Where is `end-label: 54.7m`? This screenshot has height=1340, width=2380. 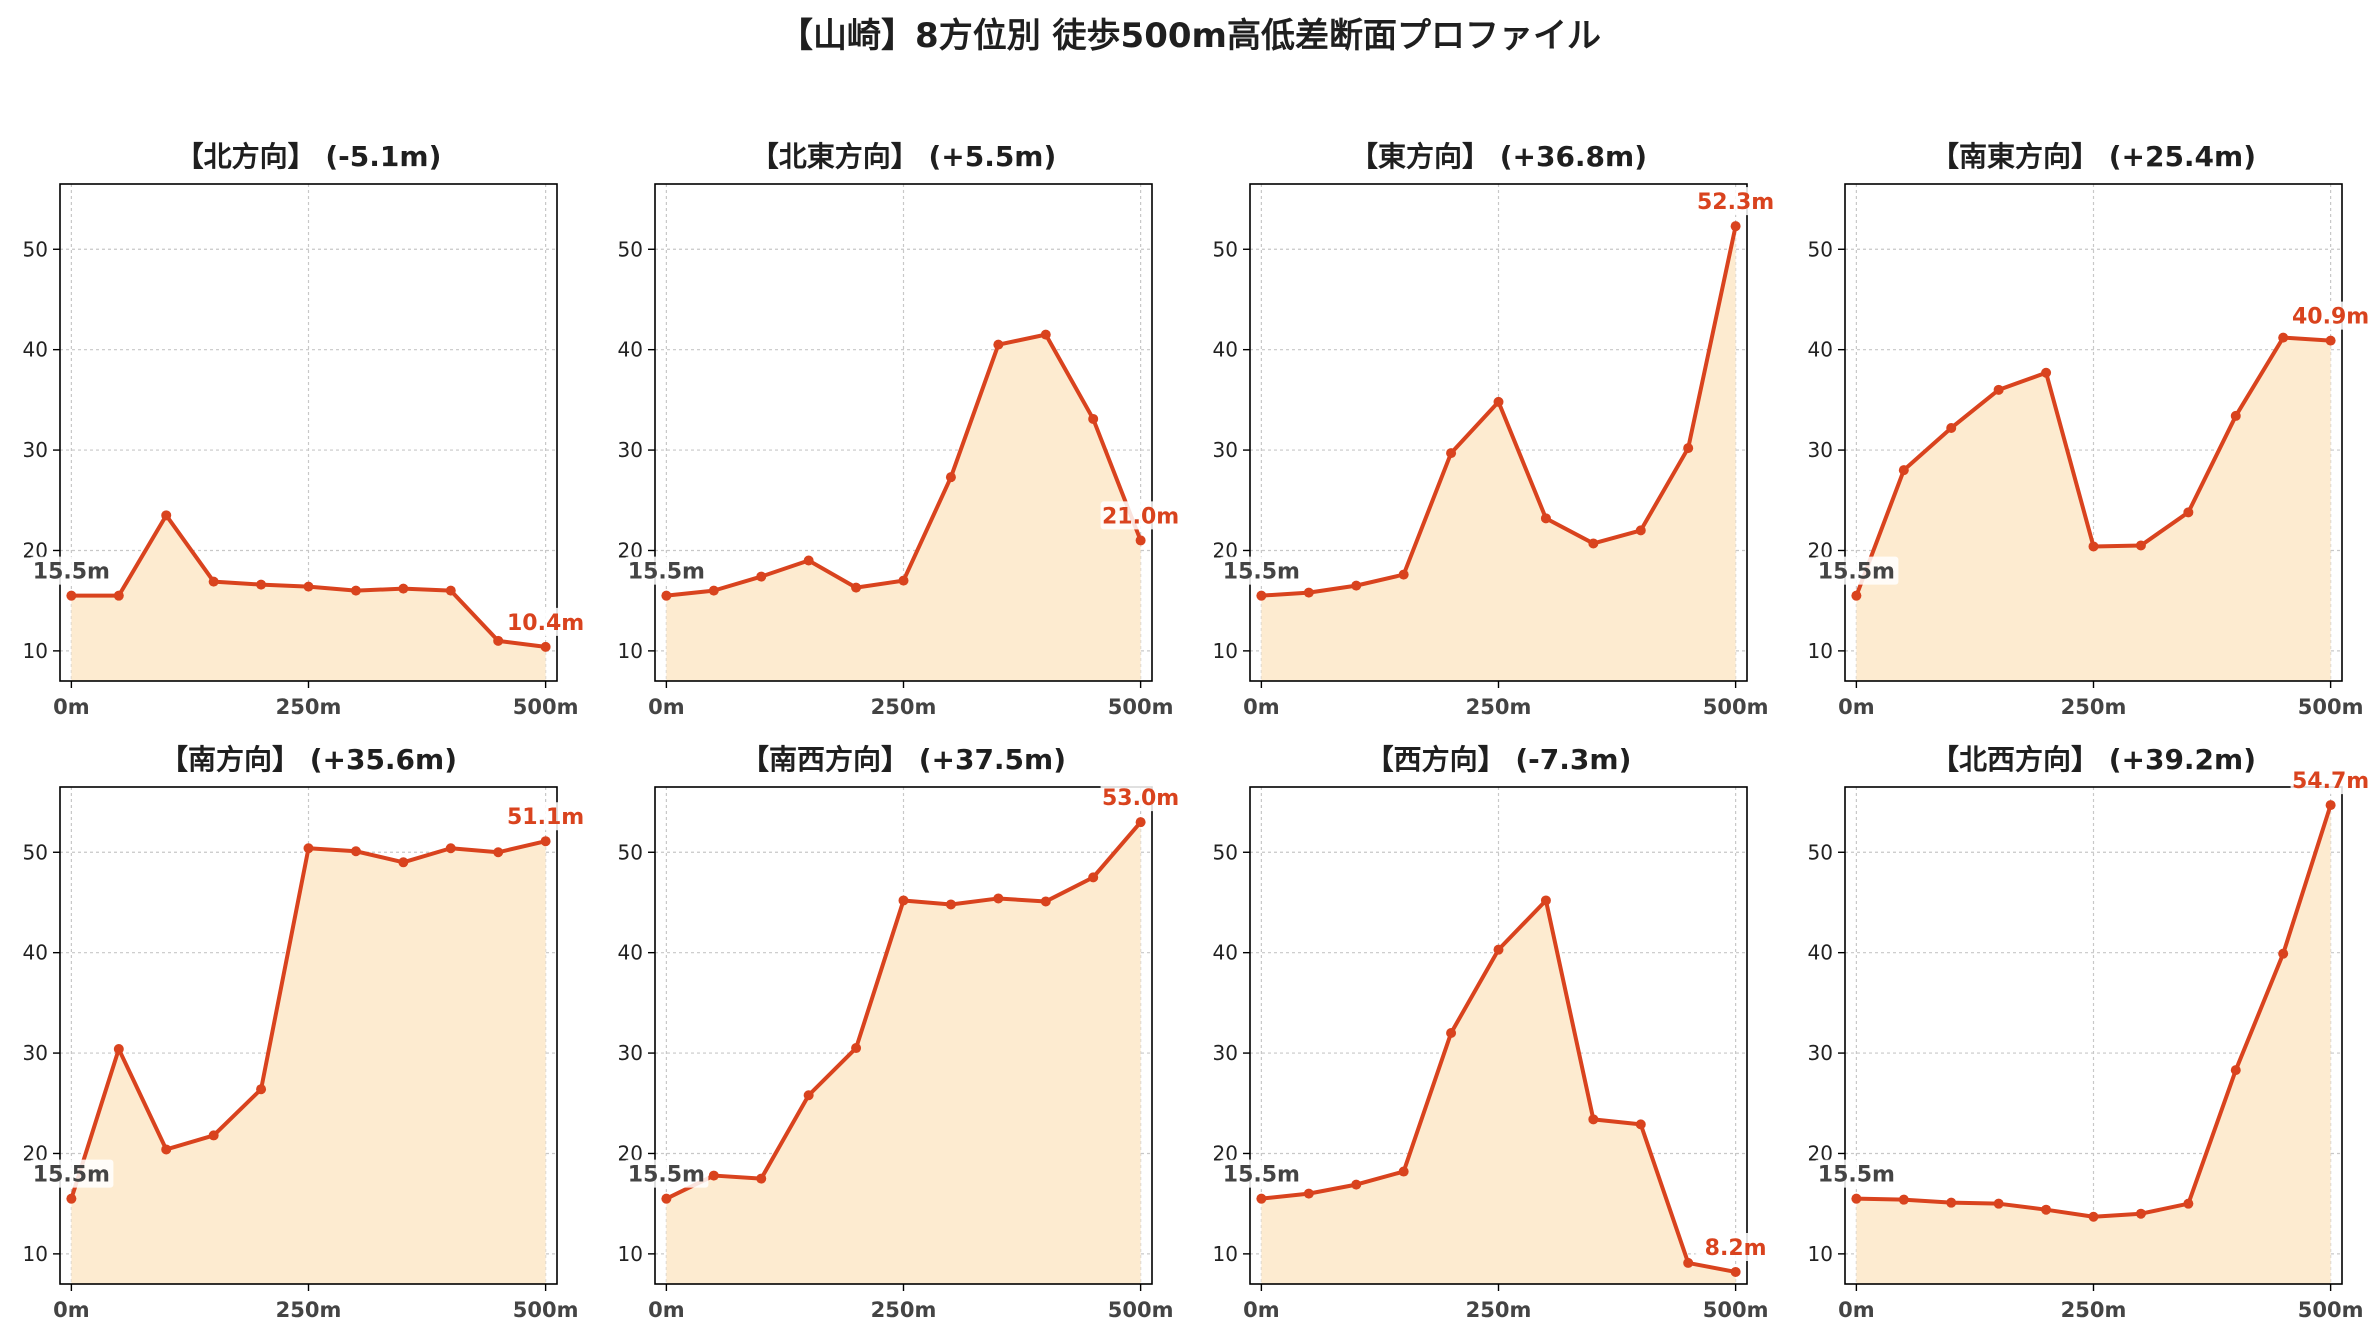
end-label: 54.7m is located at coordinates (2330, 780).